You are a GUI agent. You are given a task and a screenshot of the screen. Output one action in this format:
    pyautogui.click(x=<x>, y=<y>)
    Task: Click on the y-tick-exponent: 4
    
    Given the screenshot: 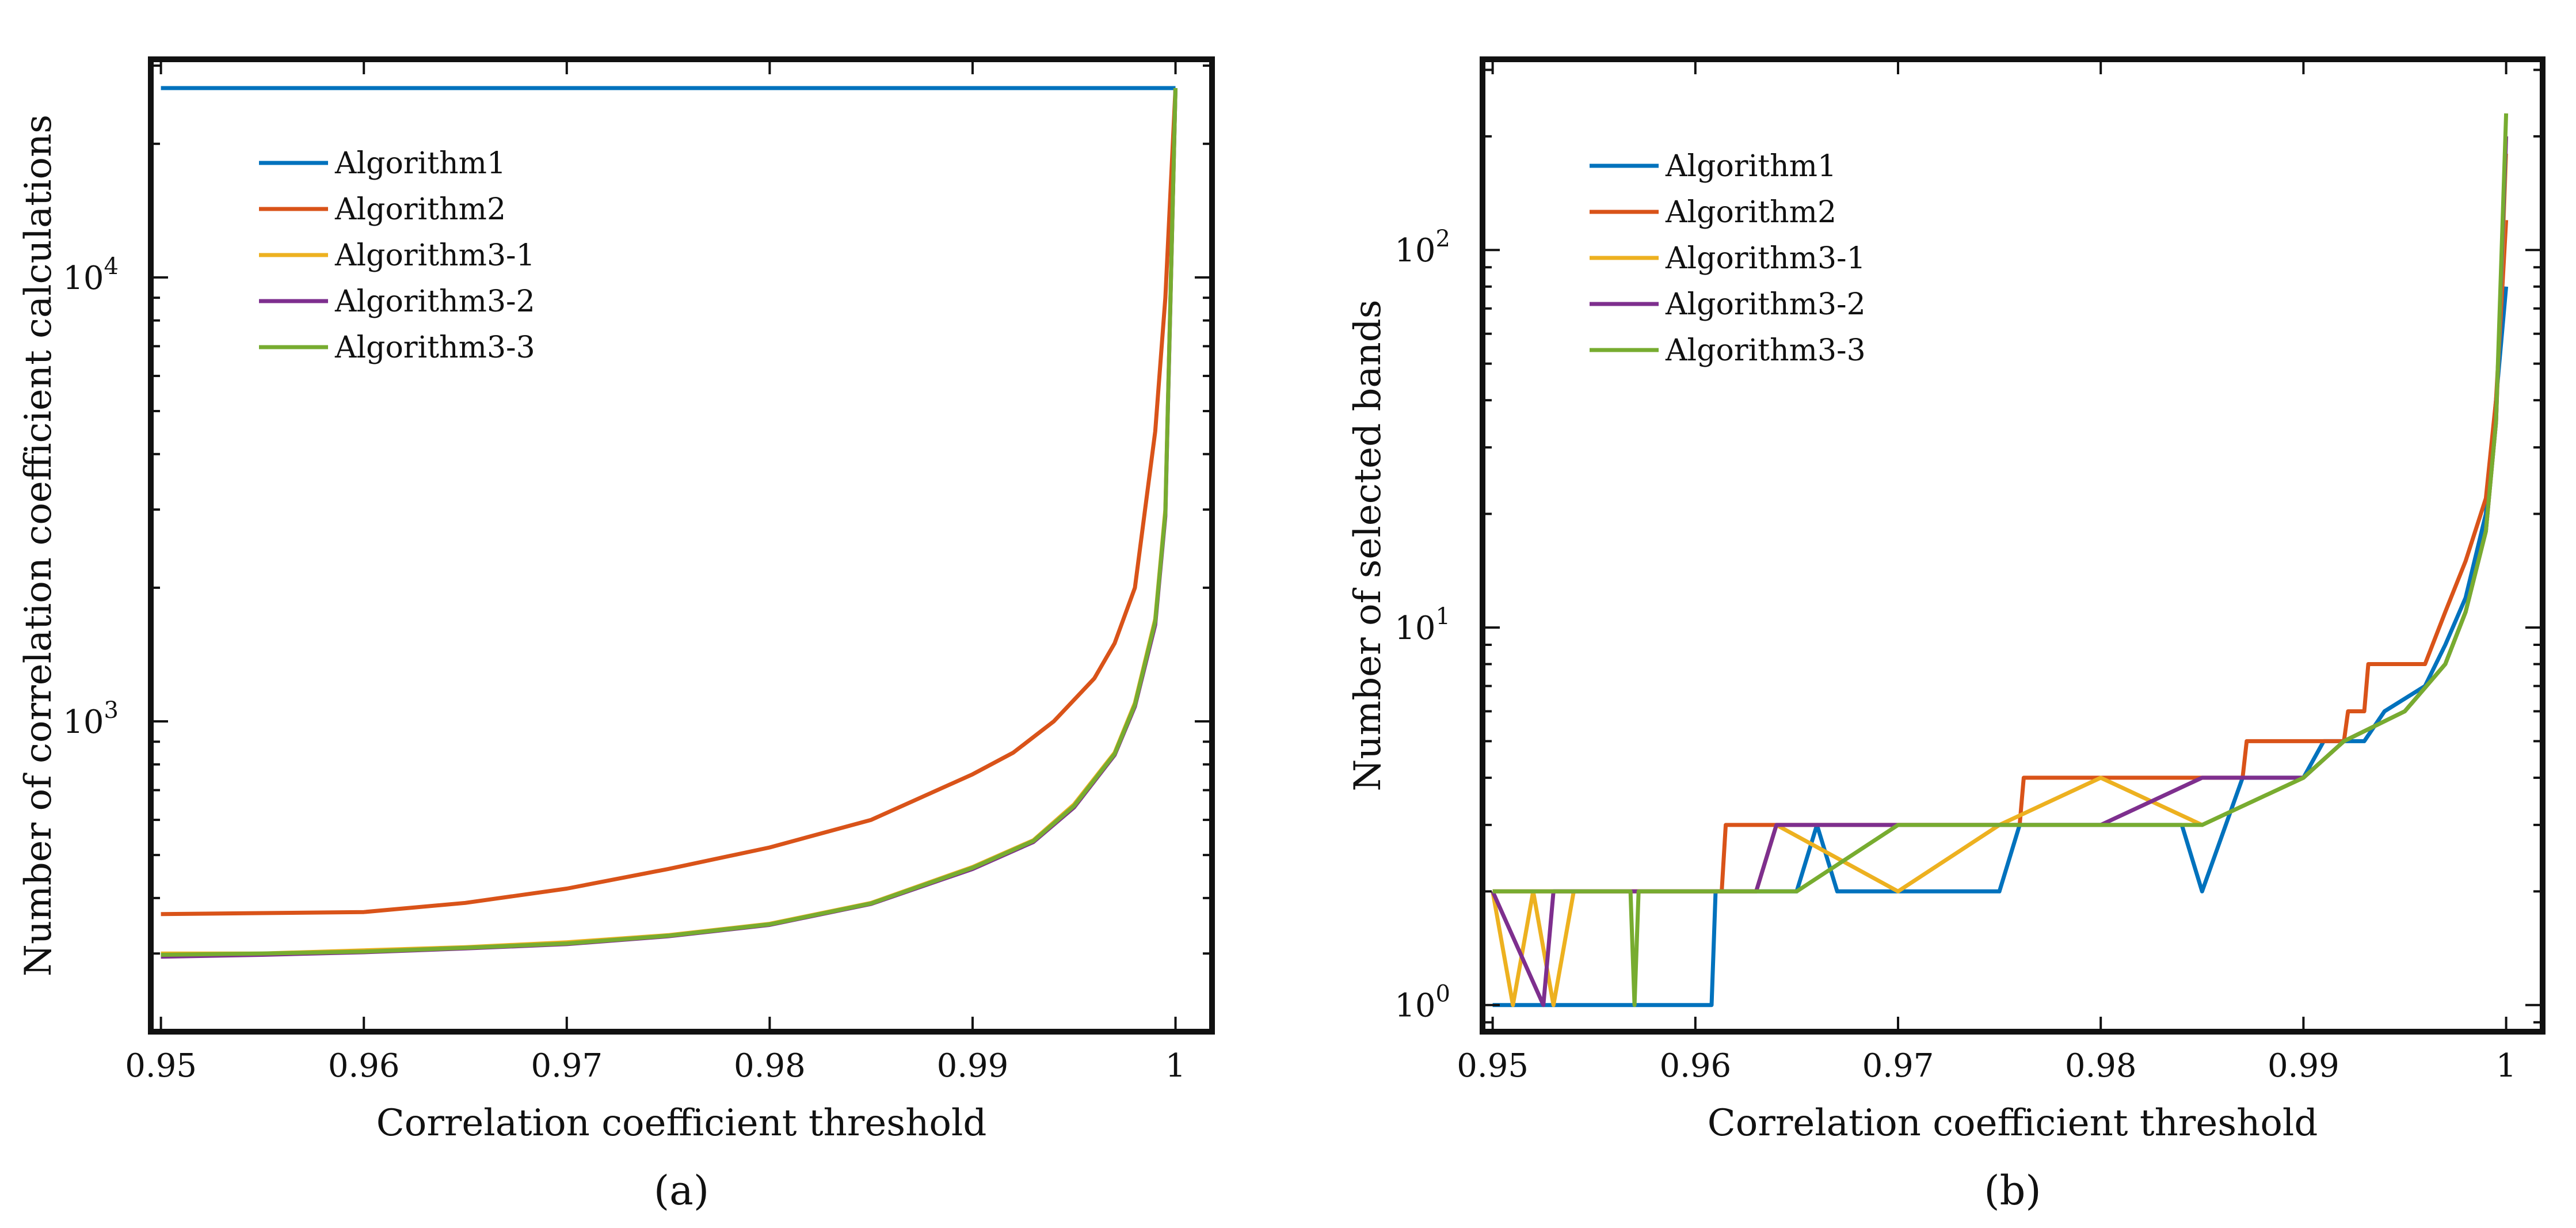 What is the action you would take?
    pyautogui.click(x=112, y=266)
    